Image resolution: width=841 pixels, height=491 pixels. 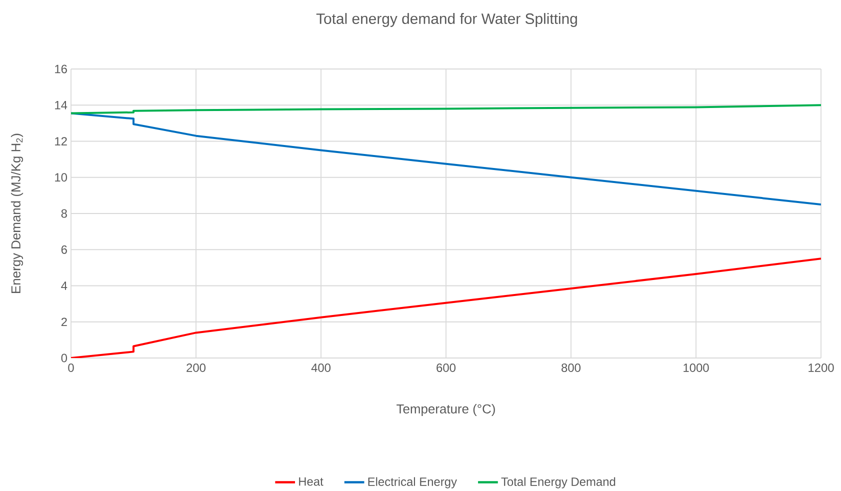 I want to click on y-tick-label: 10, so click(x=61, y=177).